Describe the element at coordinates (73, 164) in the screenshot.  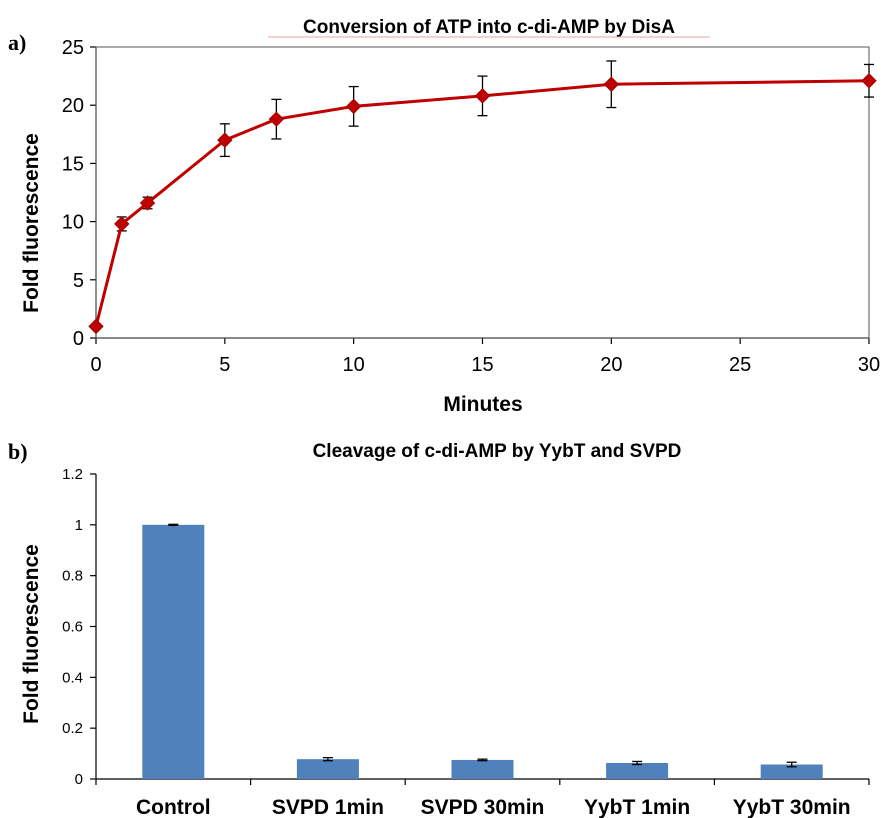
I see `chart-a-y-tick-label: 15` at that location.